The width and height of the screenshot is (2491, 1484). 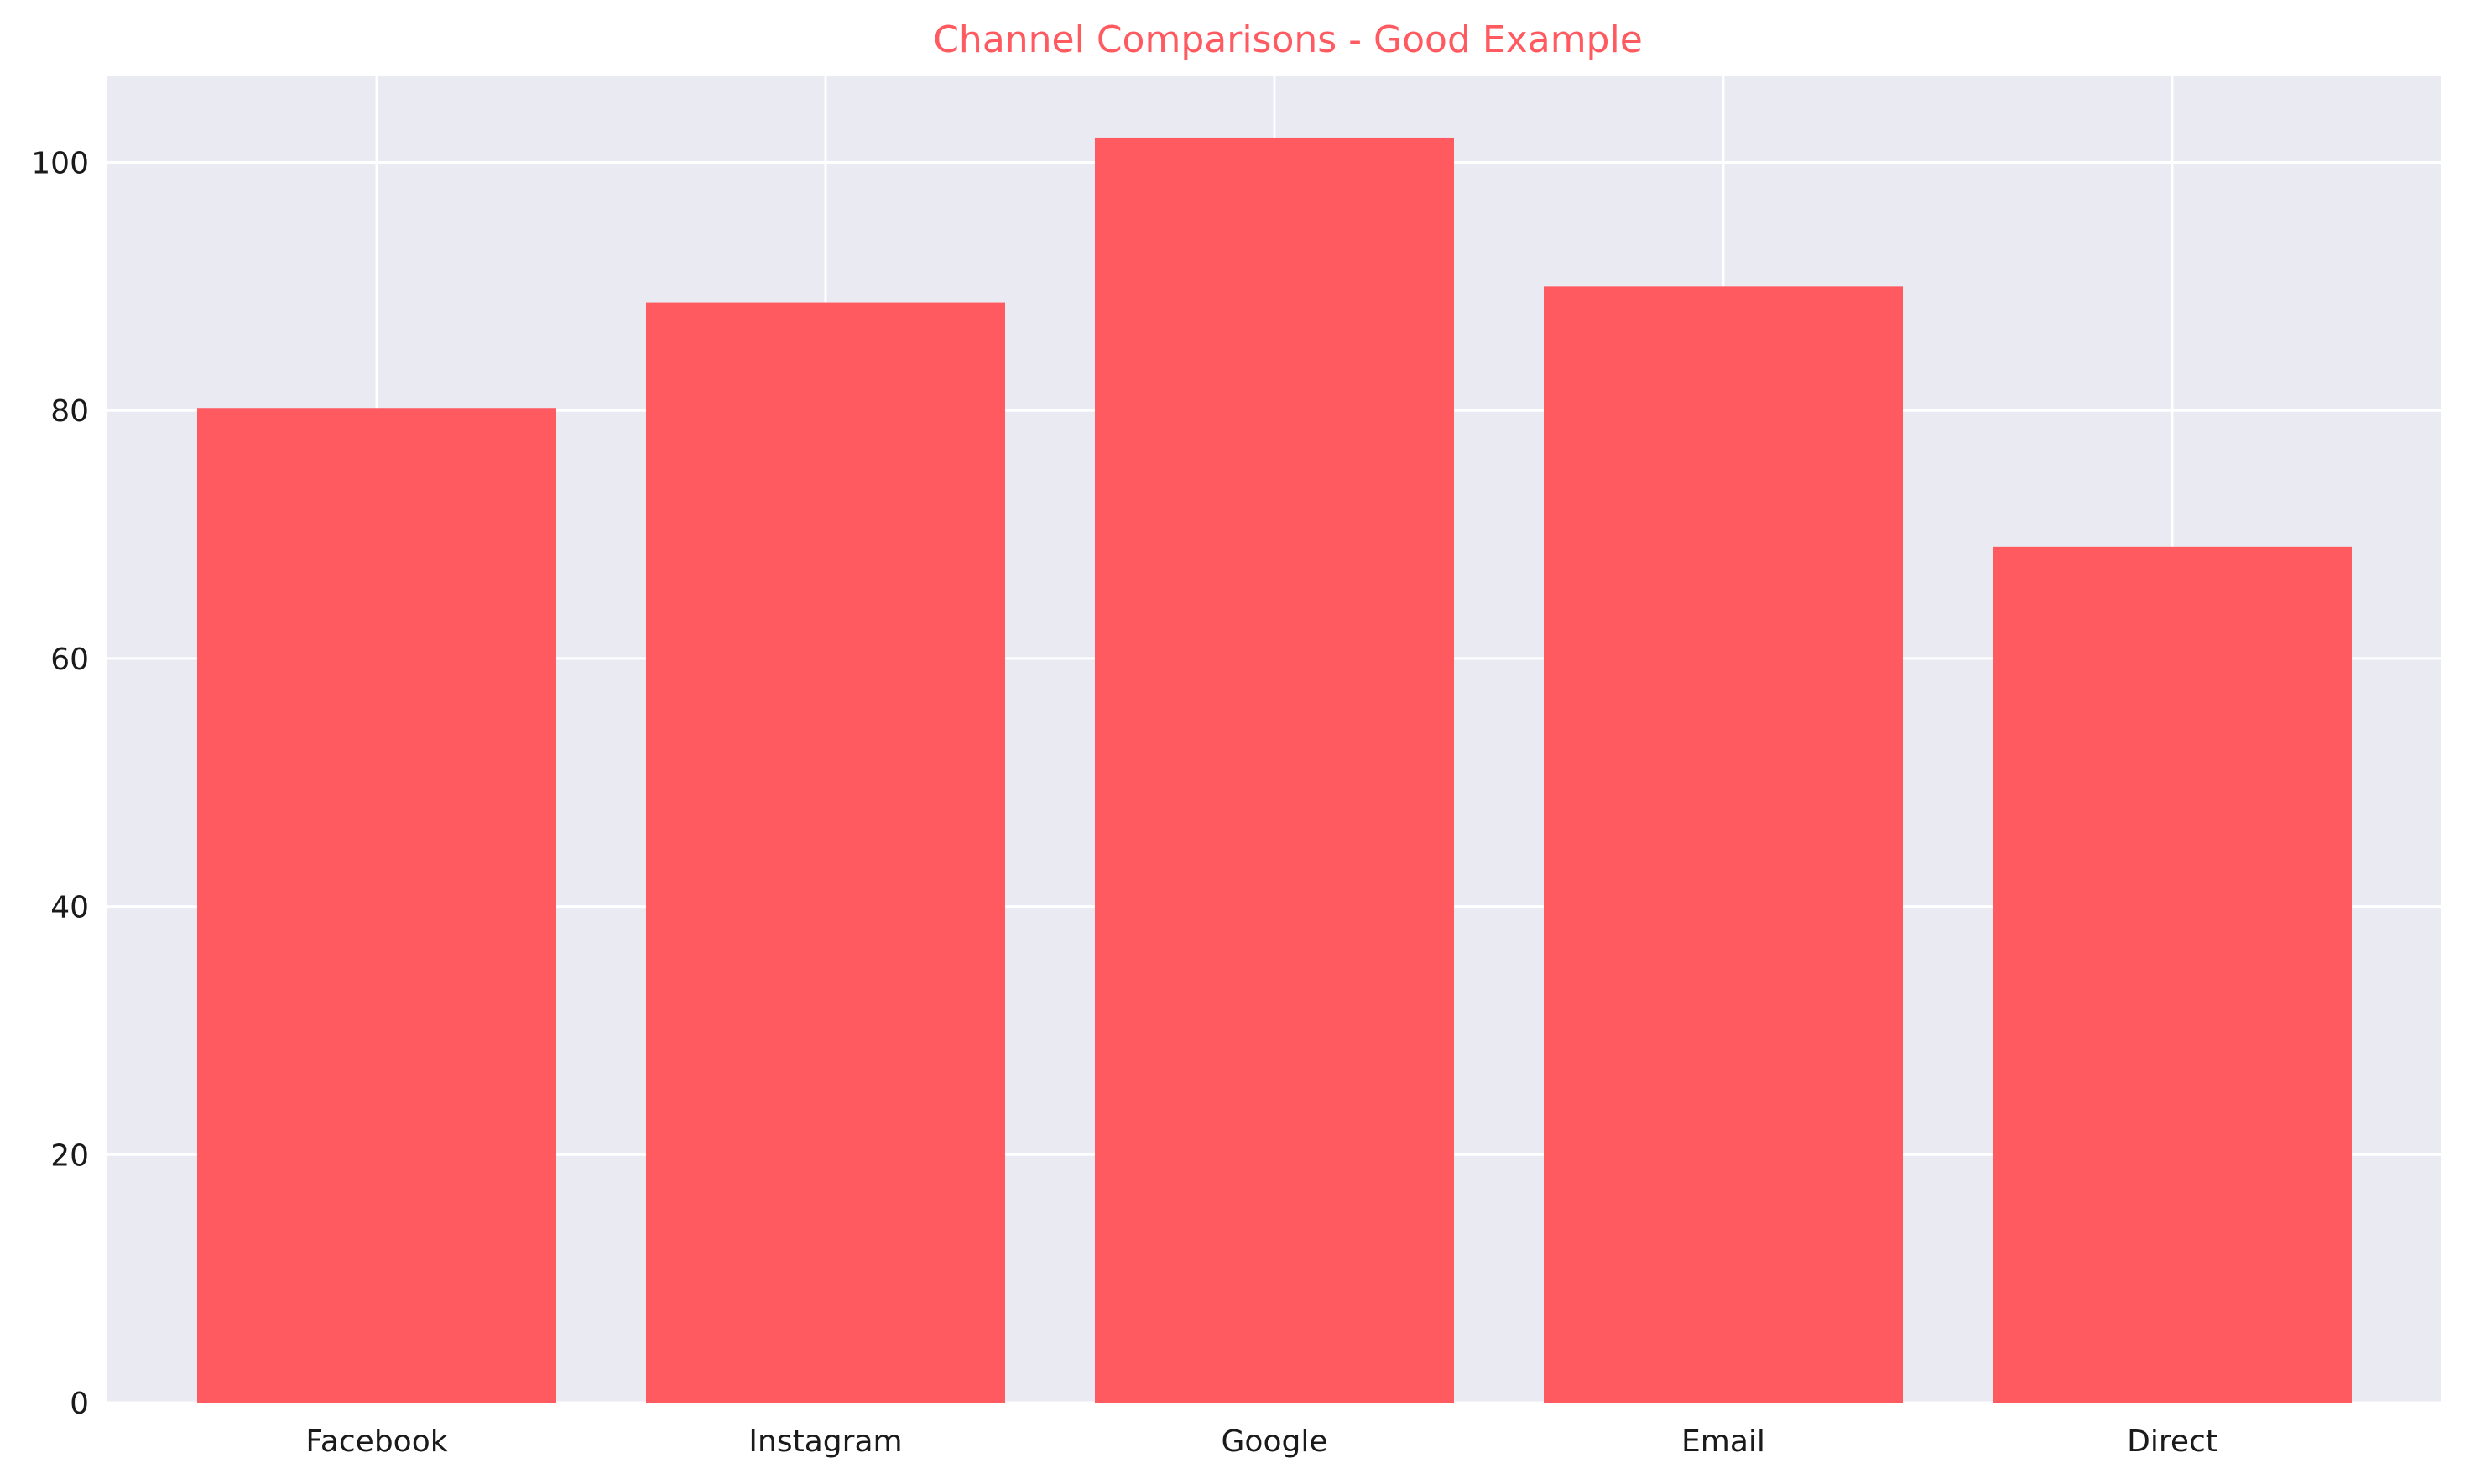 What do you see at coordinates (376, 905) in the screenshot?
I see `bar-facebook` at bounding box center [376, 905].